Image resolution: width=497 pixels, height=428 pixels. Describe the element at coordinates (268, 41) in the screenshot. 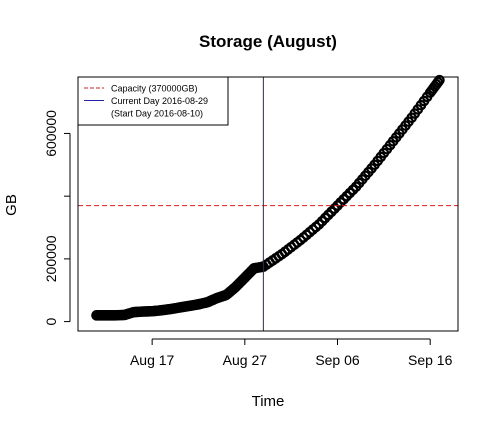

I see `chart-title: Storage (August)` at that location.